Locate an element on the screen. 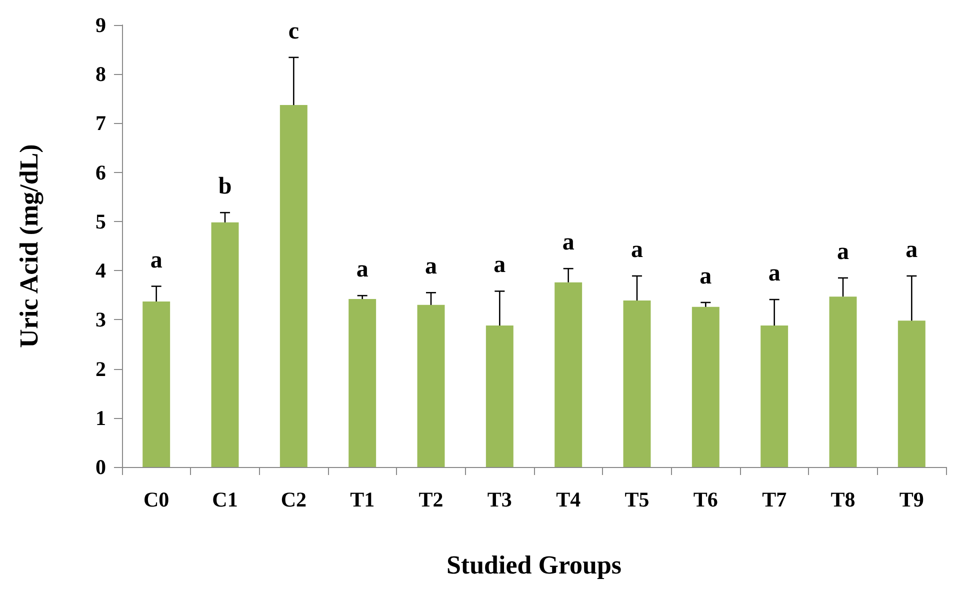 Image resolution: width=974 pixels, height=596 pixels. y-tick-label: 3 is located at coordinates (101, 320).